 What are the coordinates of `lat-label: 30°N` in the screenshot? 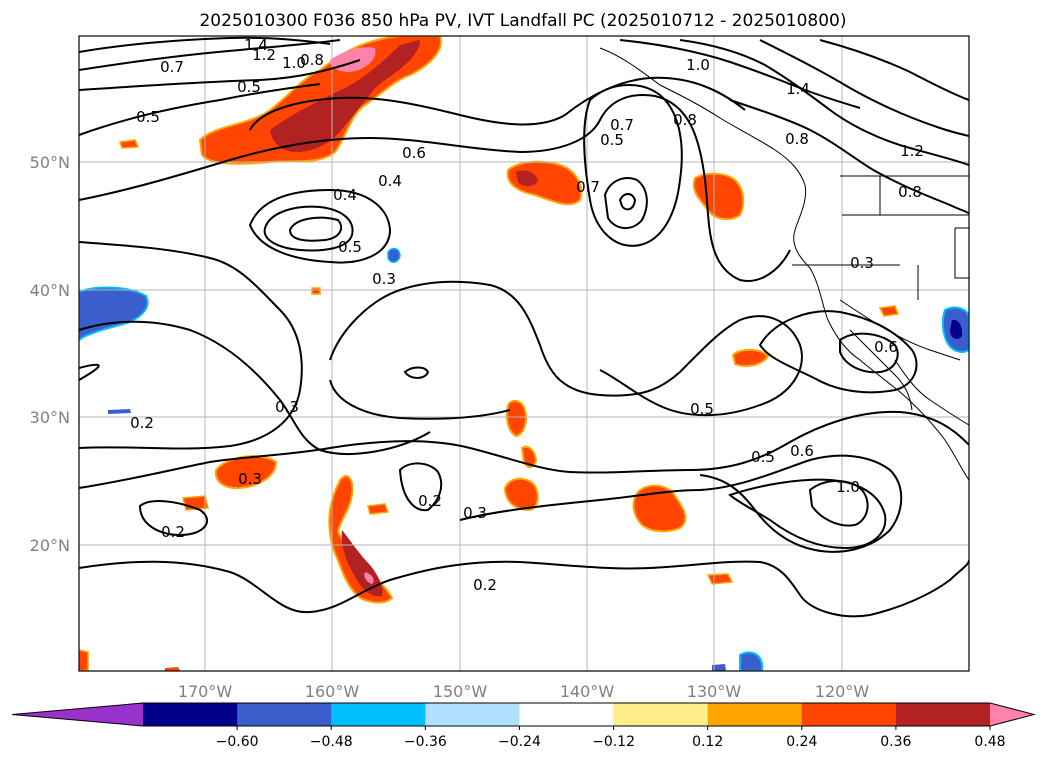 It's located at (50, 417).